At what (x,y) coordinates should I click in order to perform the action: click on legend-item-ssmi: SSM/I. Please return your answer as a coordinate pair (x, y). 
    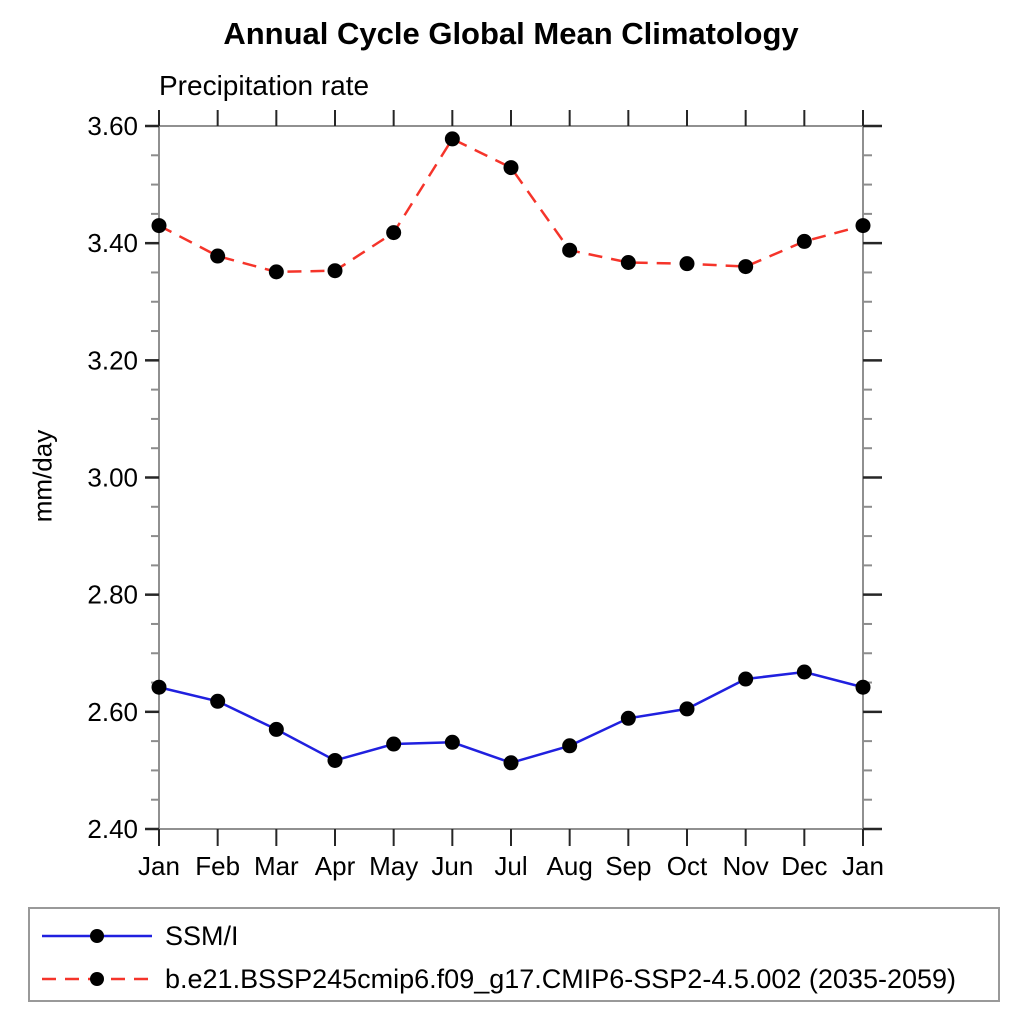
    Looking at the image, I should click on (134, 936).